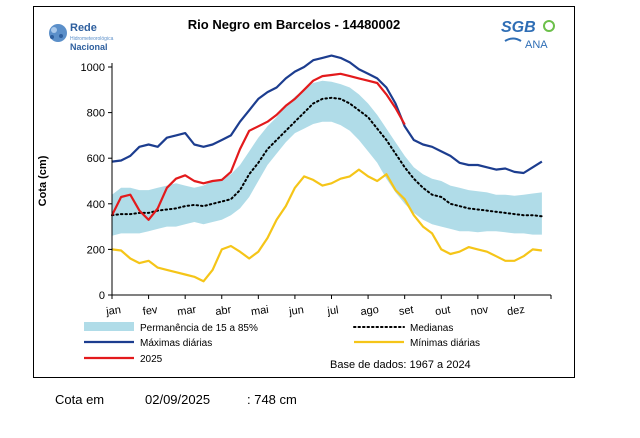 The width and height of the screenshot is (640, 438). Describe the element at coordinates (199, 328) in the screenshot. I see `legend-label-permanencia: Permanência de 15 a 85%` at that location.